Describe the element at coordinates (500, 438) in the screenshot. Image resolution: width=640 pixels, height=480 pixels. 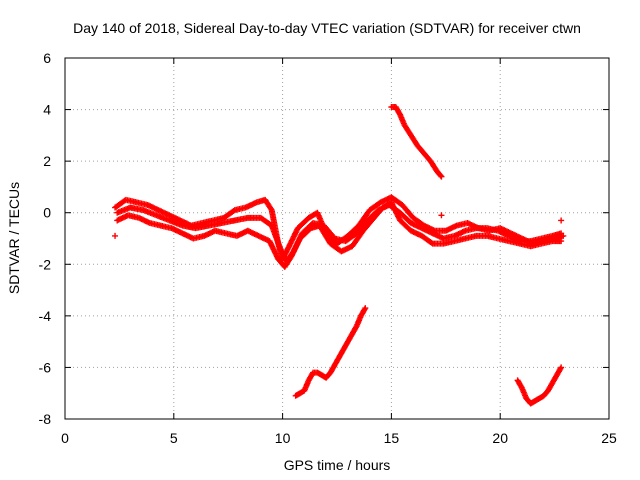
I see `x-tick-label: 20` at that location.